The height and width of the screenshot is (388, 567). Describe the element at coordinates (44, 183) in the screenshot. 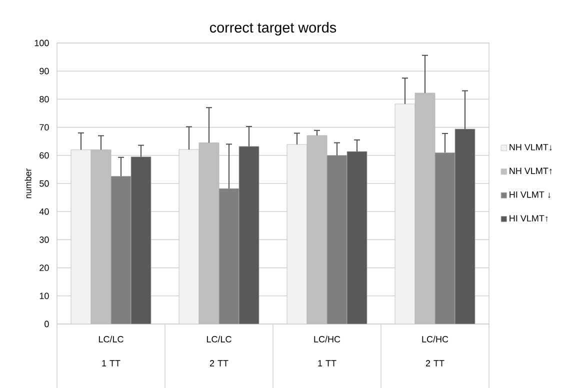

I see `y-tick-label: 50` at that location.